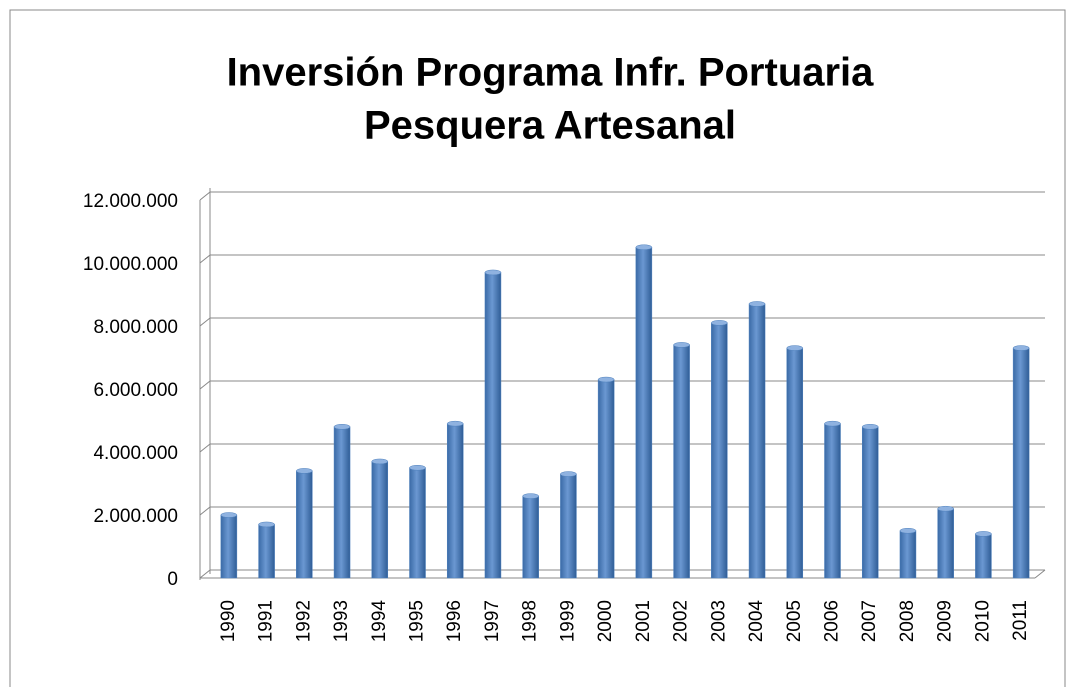 Image resolution: width=1077 pixels, height=687 pixels. Describe the element at coordinates (130, 264) in the screenshot. I see `y-tick-label: 10.000.000` at that location.